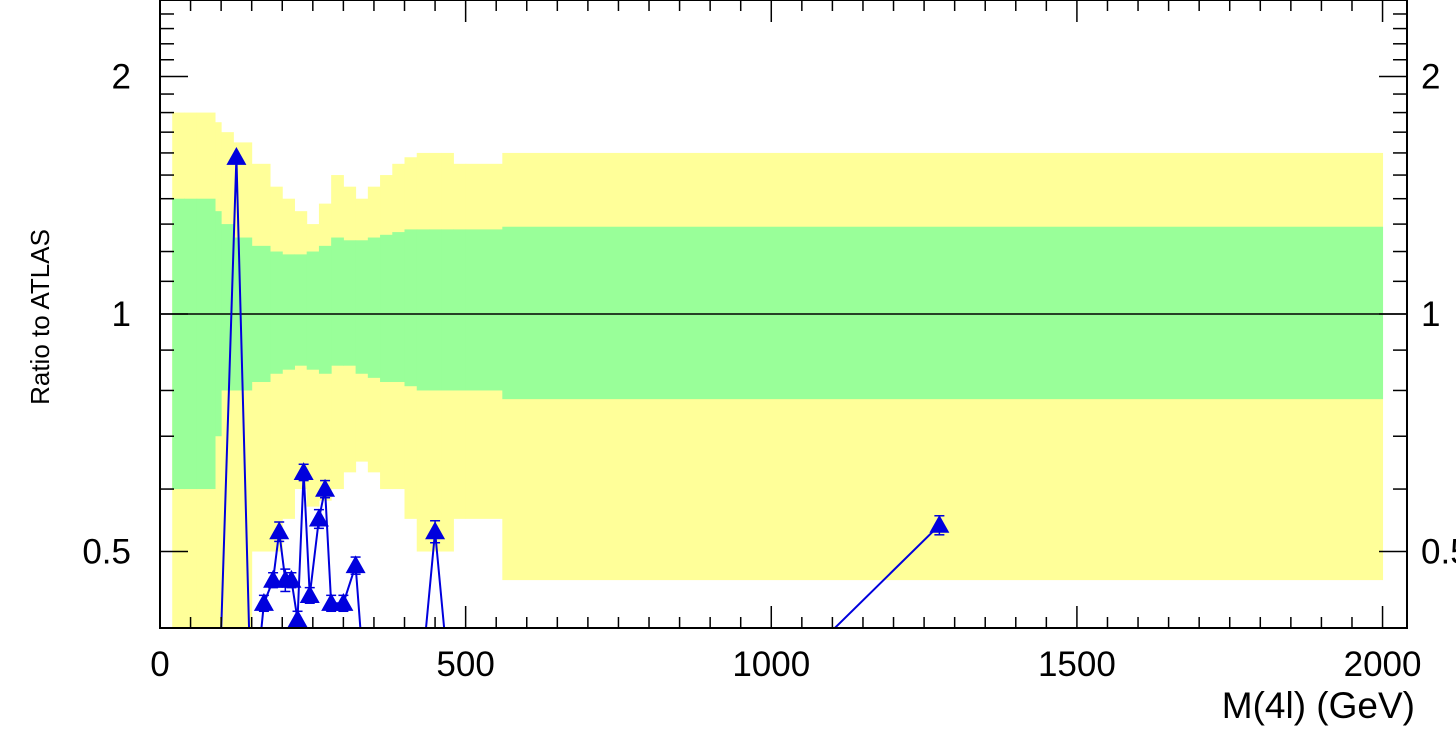 Image resolution: width=1456 pixels, height=748 pixels. I want to click on y-tick-label: 0.5, so click(106, 552).